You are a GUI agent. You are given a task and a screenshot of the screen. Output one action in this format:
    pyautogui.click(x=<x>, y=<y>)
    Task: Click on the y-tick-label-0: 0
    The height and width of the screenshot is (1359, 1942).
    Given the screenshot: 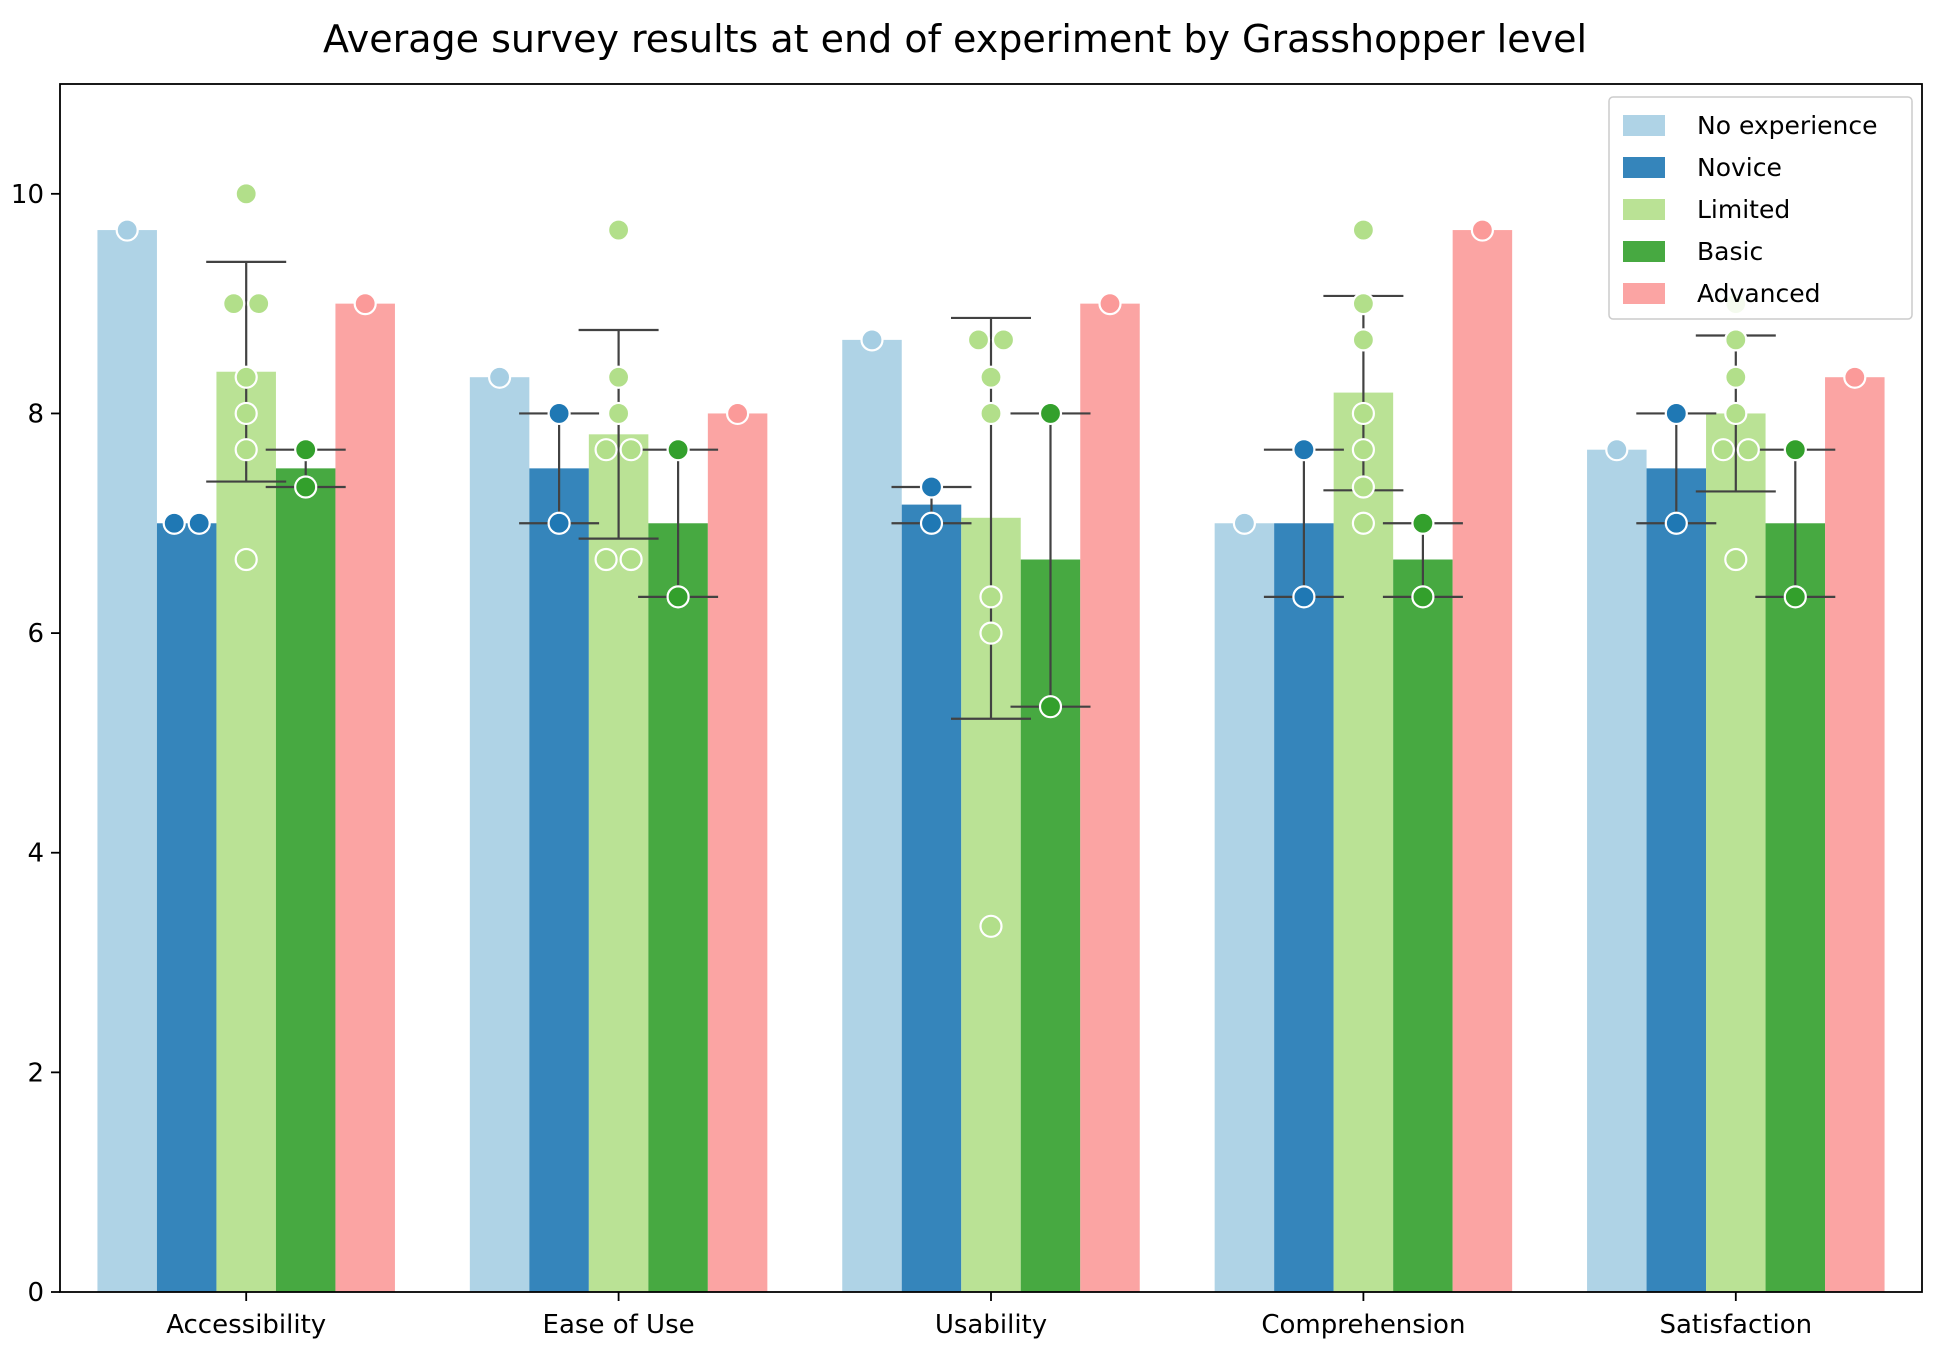 What is the action you would take?
    pyautogui.click(x=35, y=1293)
    